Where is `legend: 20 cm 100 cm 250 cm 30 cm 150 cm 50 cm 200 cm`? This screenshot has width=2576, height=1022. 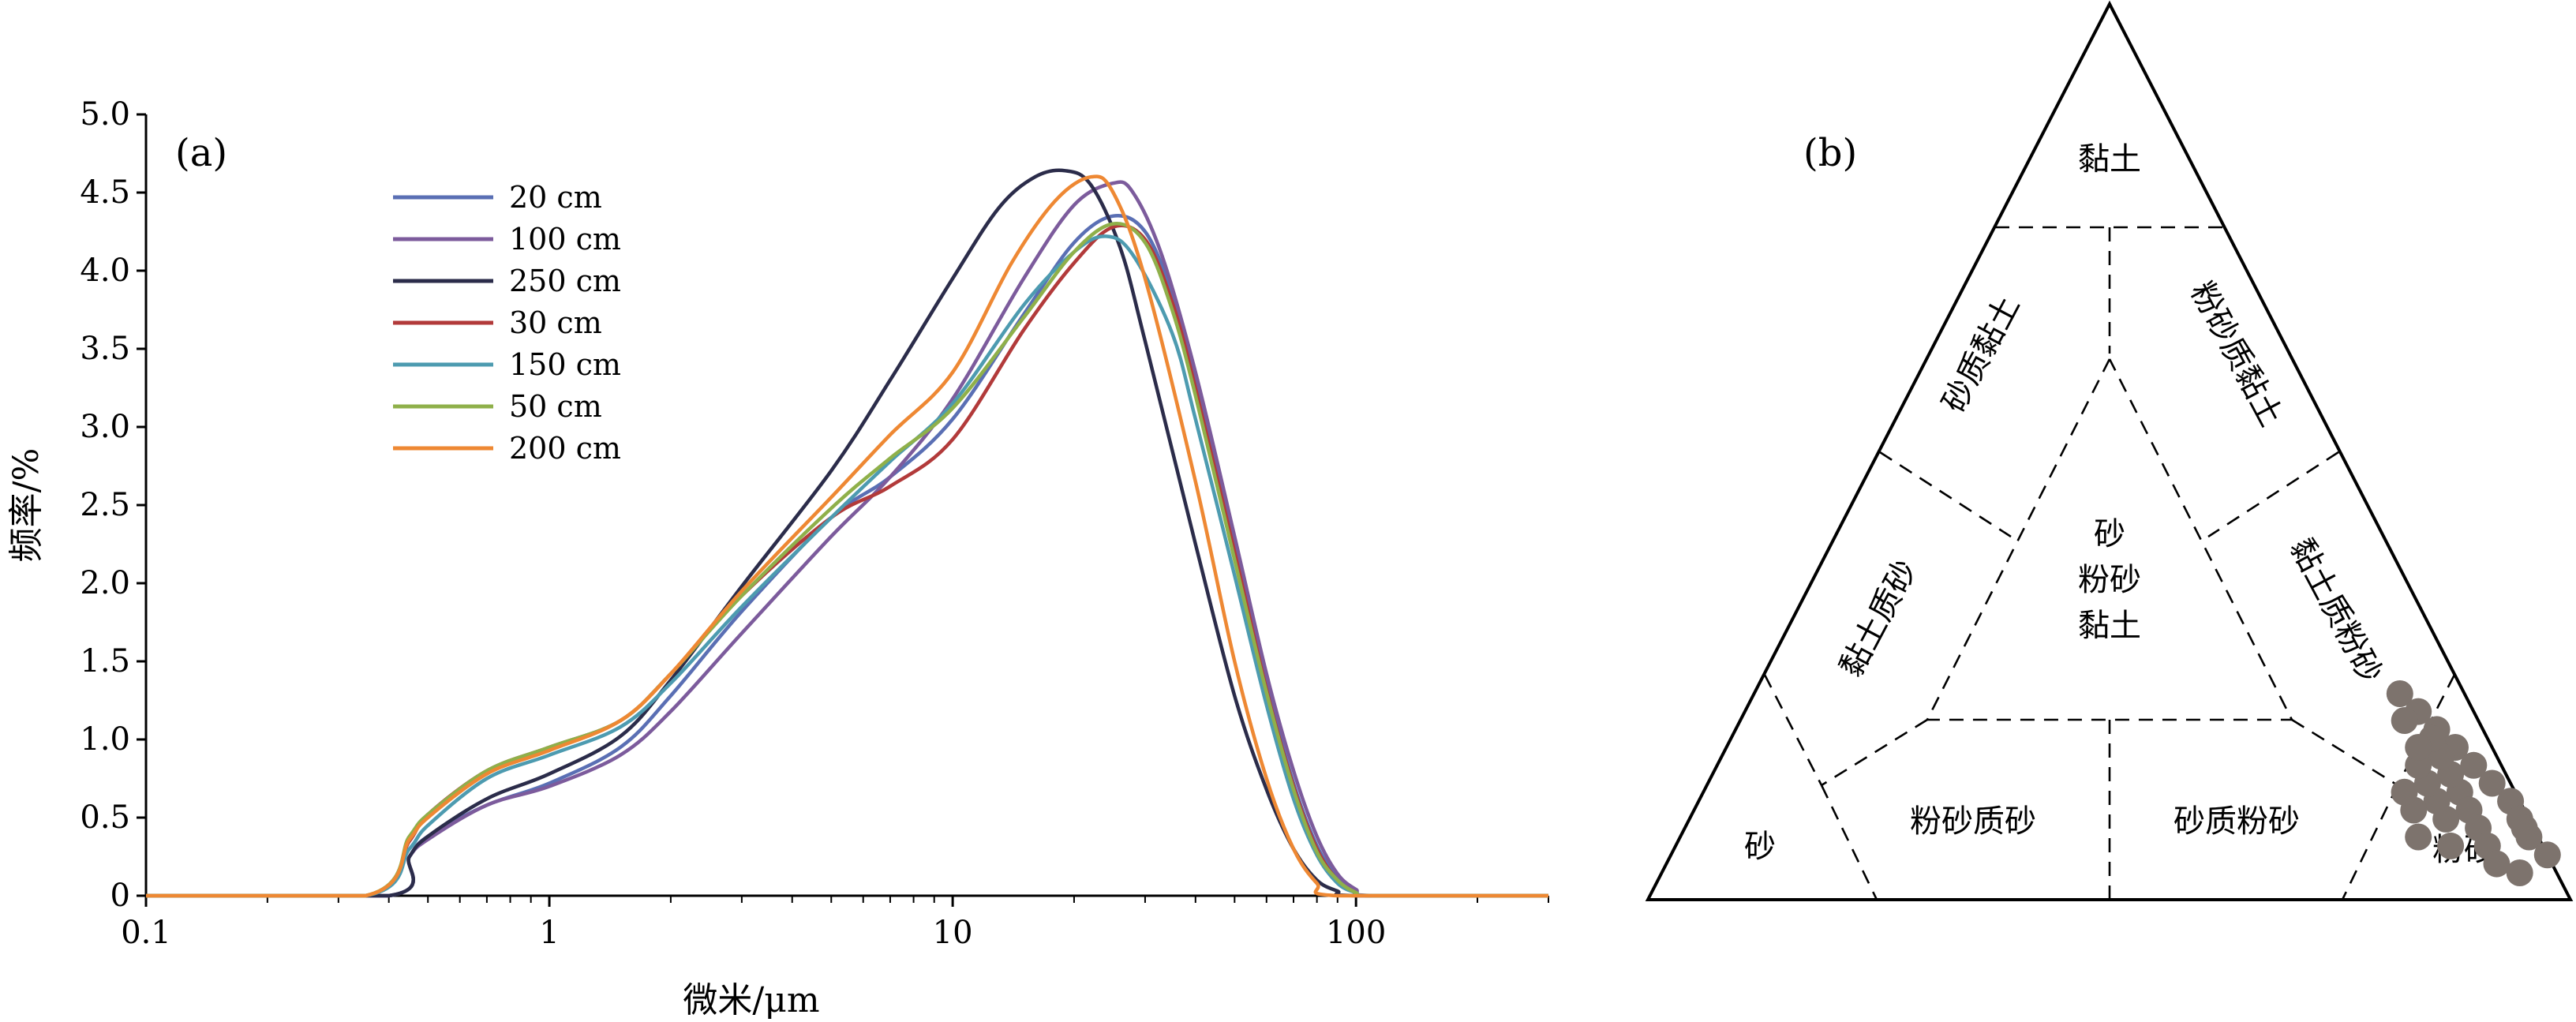
legend: 20 cm 100 cm 250 cm 30 cm 150 cm 50 cm 200 cm is located at coordinates (507, 323).